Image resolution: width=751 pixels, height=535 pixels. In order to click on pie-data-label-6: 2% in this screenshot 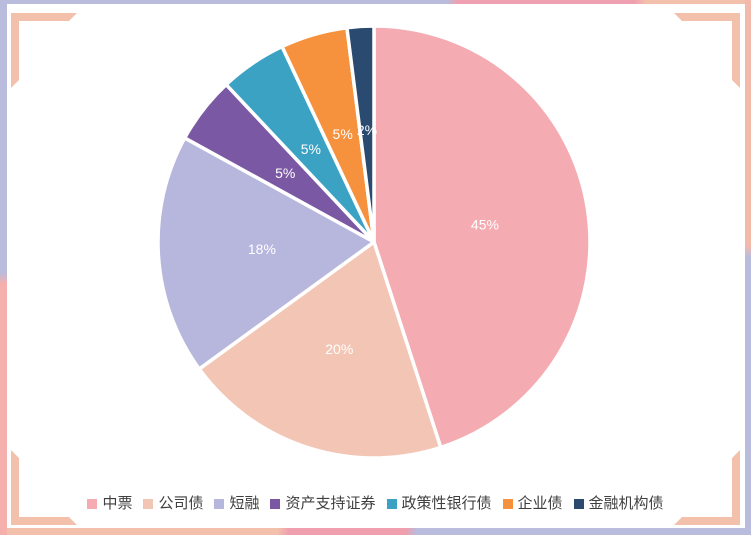, I will do `click(367, 130)`.